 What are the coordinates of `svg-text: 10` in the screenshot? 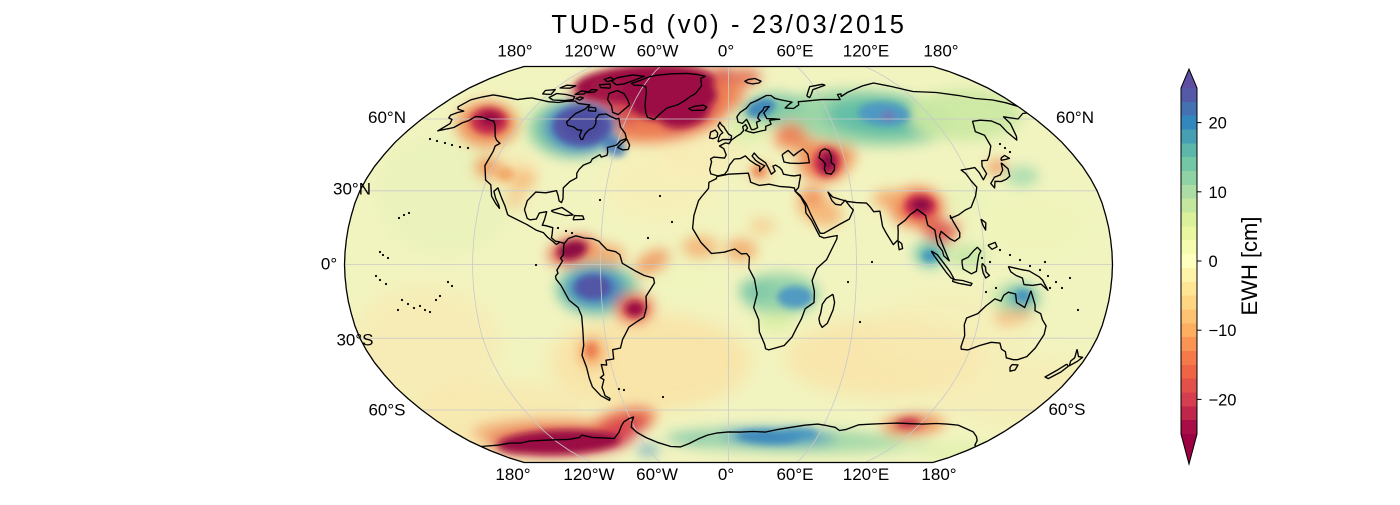 It's located at (1218, 193).